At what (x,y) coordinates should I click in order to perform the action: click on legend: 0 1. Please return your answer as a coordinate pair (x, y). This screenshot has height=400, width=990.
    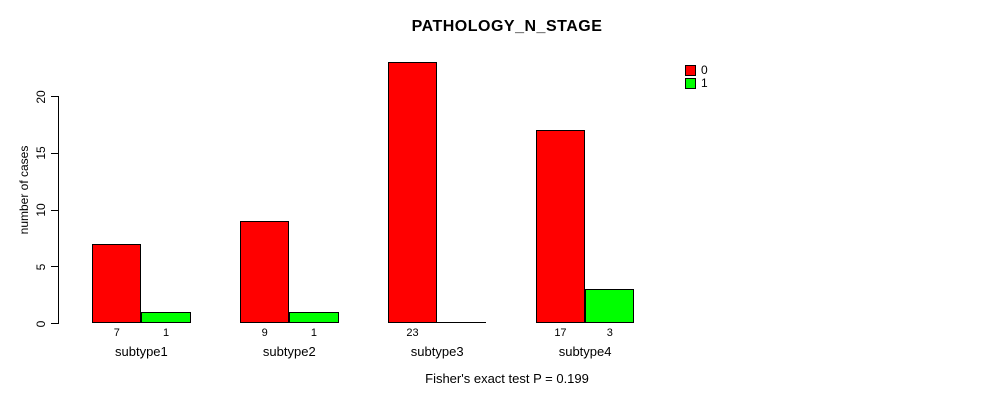
    Looking at the image, I should click on (696, 77).